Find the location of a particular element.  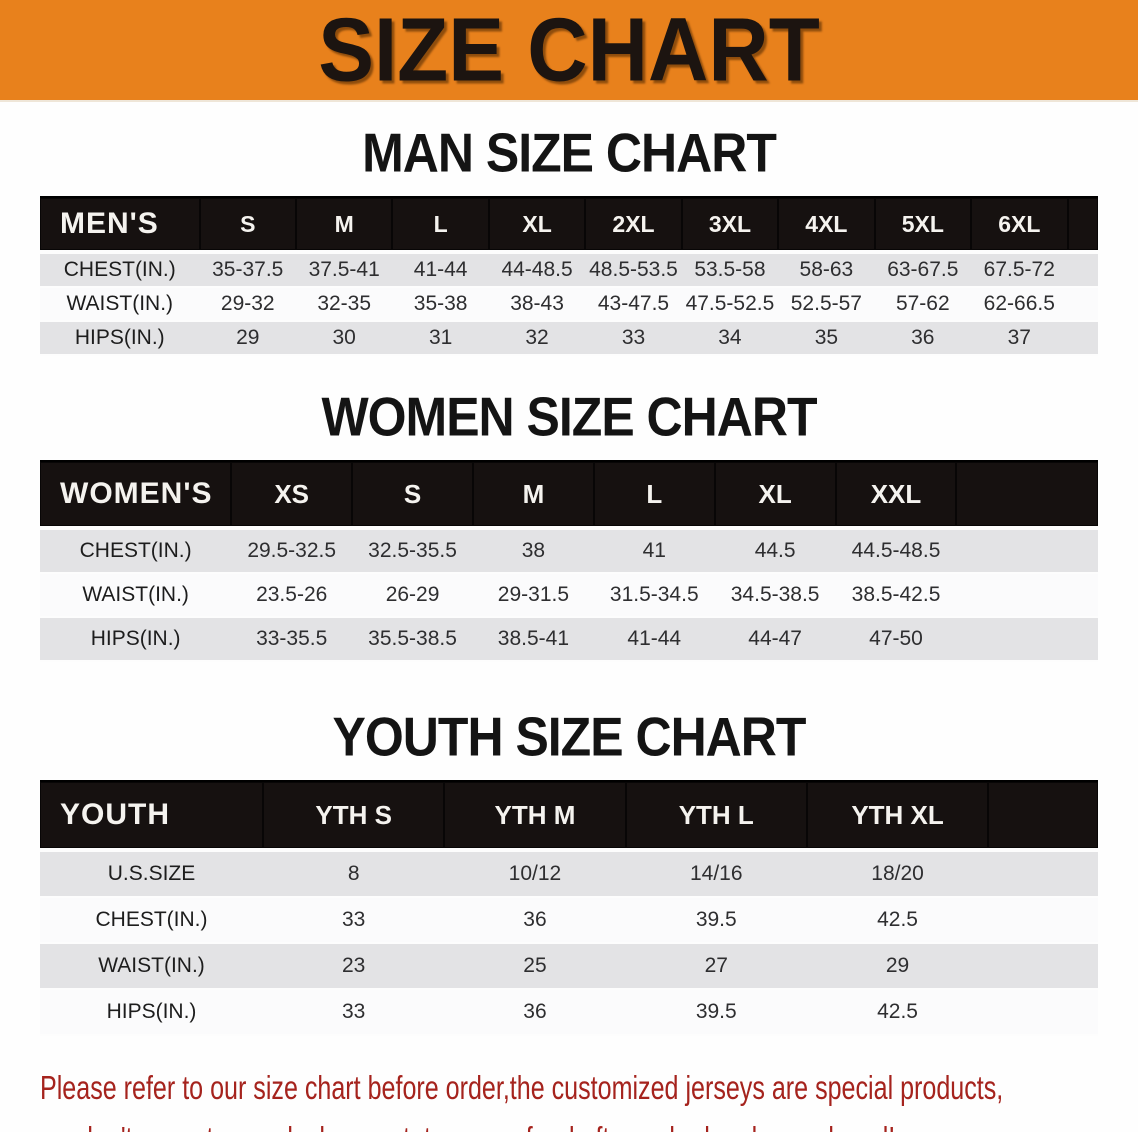

table-corner-label: WOMEN'S is located at coordinates (136, 495).